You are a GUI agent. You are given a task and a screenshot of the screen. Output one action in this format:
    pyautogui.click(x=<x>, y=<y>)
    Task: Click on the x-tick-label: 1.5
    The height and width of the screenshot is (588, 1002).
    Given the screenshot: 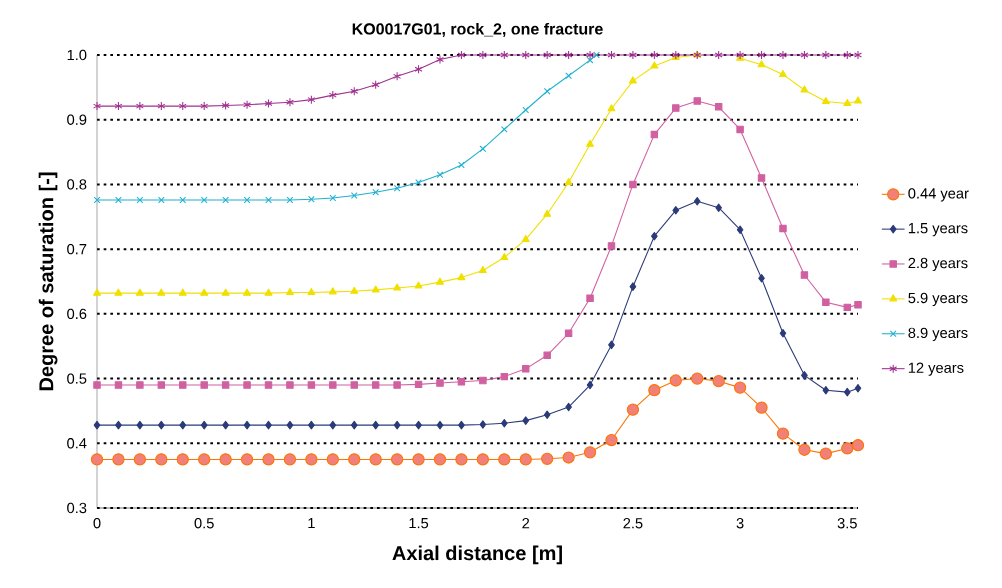 What is the action you would take?
    pyautogui.click(x=419, y=523)
    